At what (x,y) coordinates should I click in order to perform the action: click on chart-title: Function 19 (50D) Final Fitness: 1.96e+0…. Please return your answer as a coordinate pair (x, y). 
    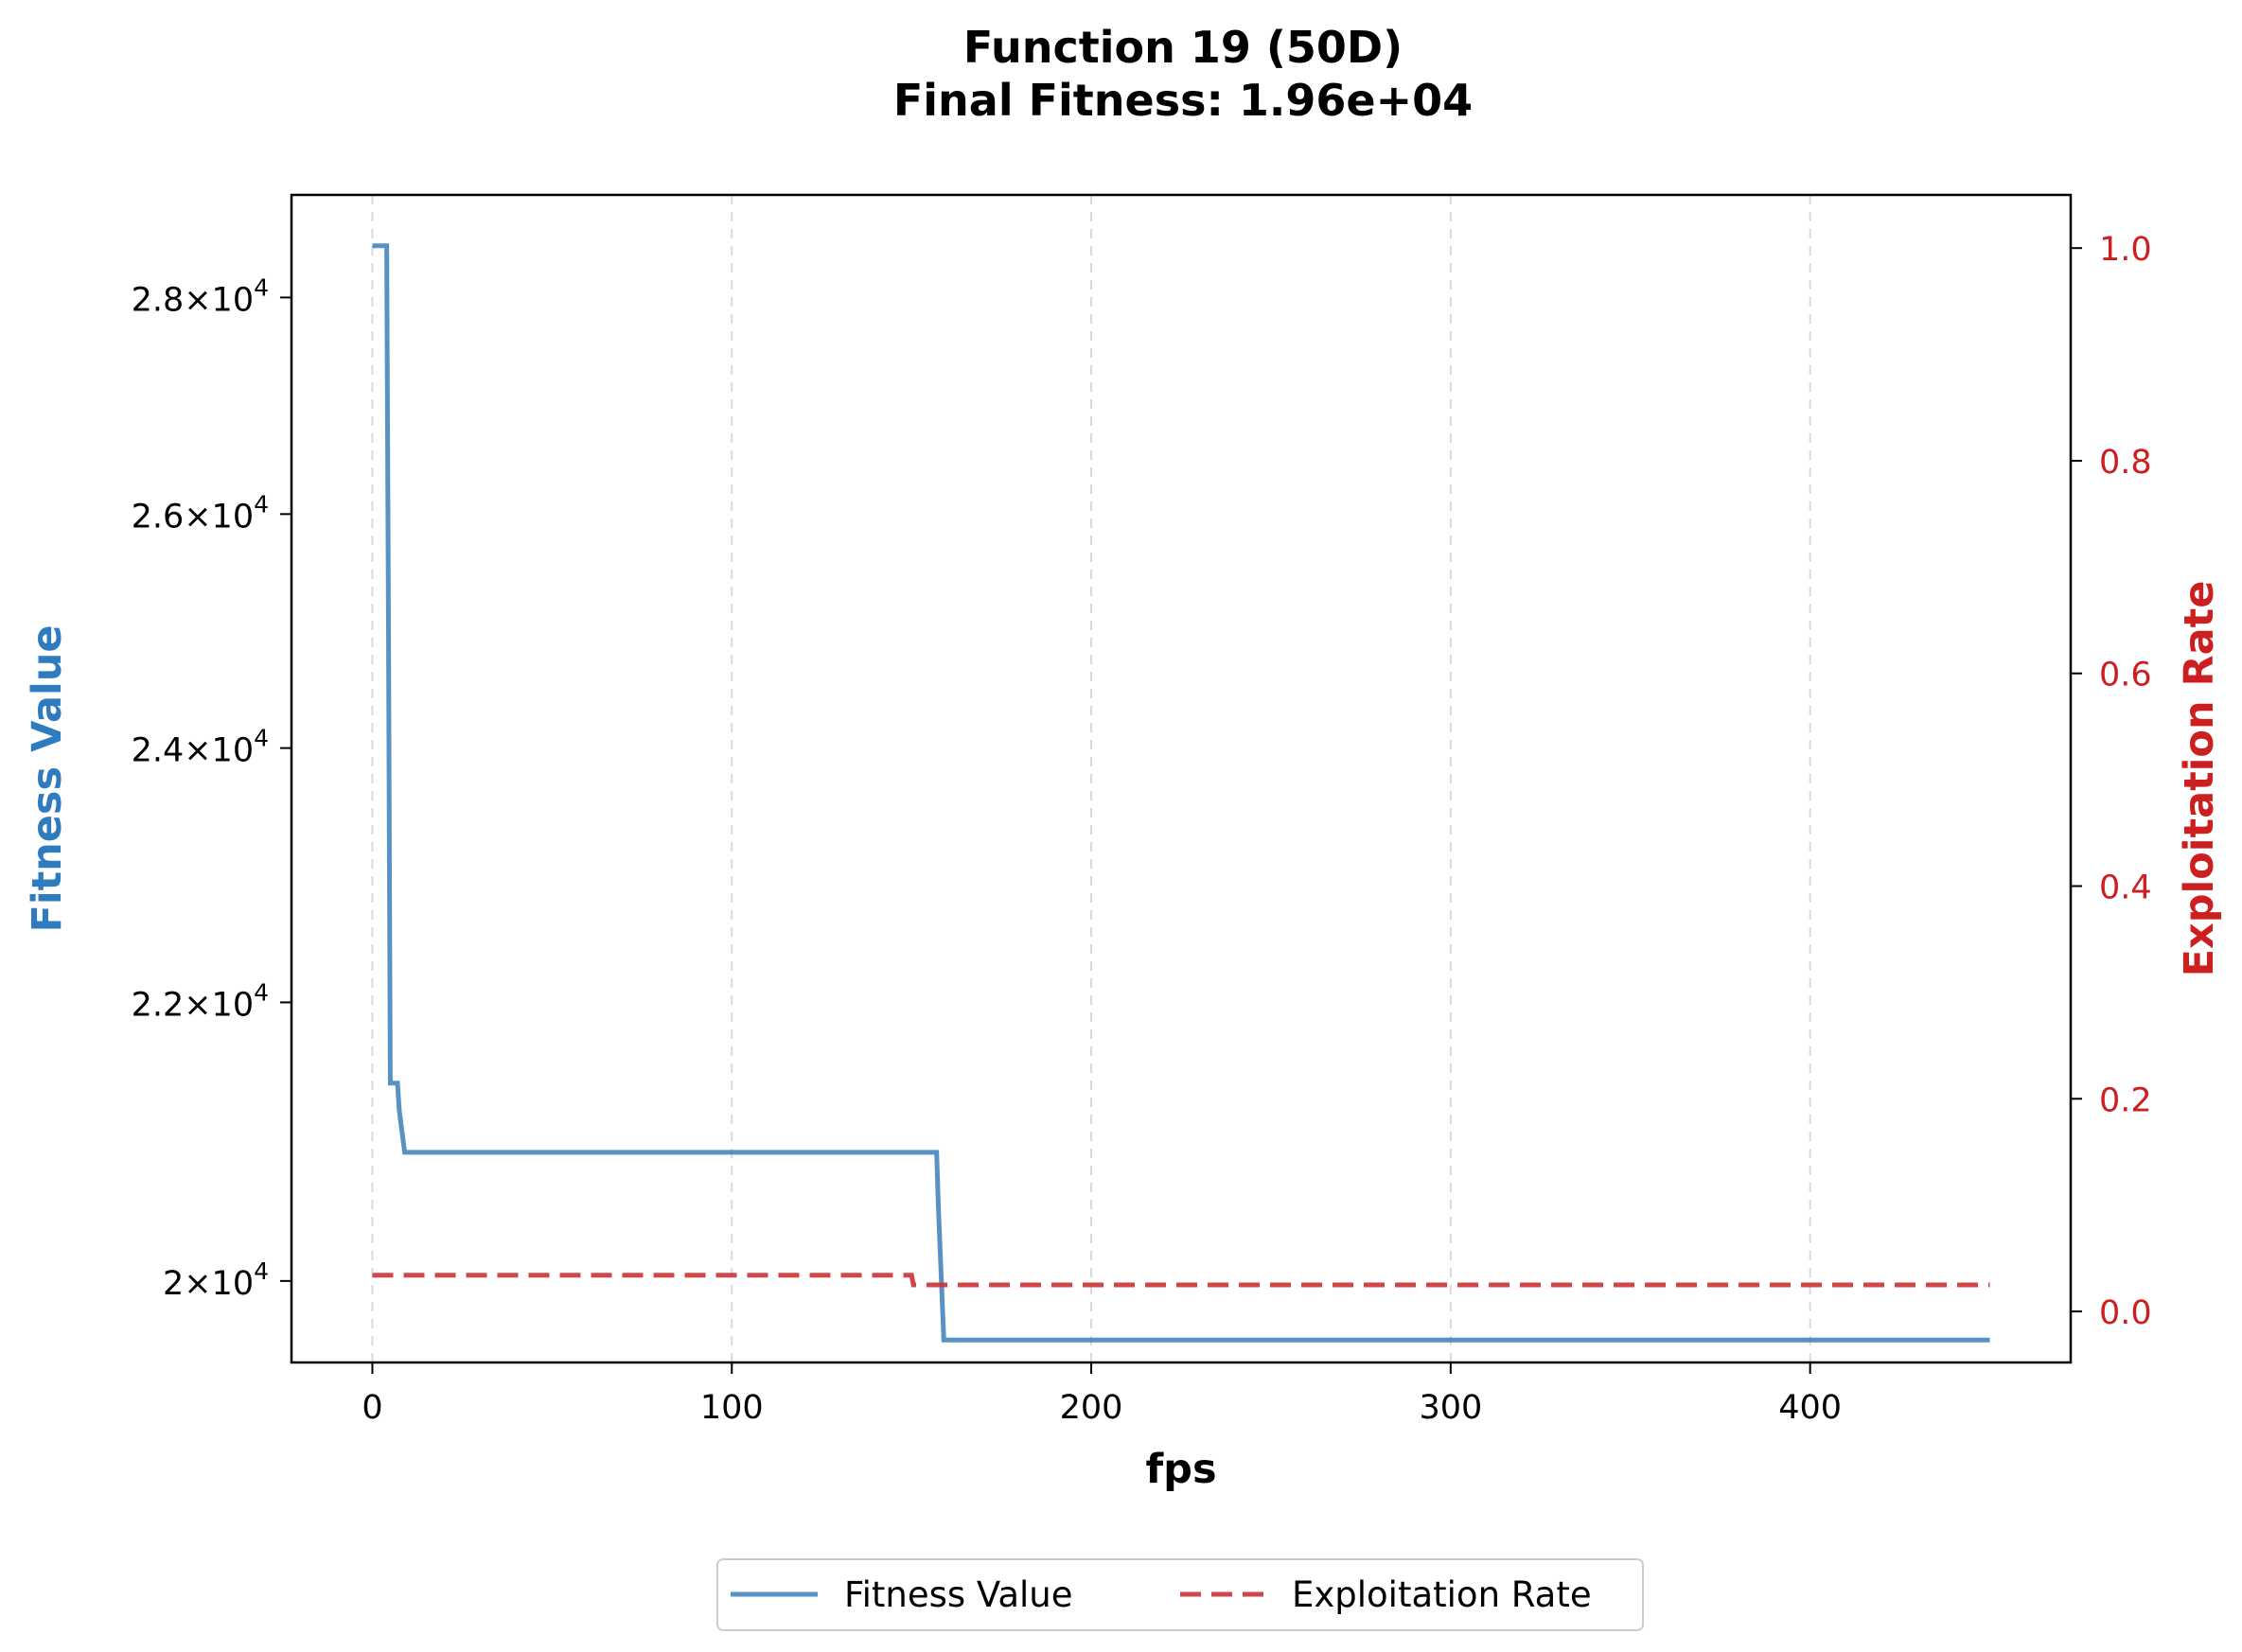
    Looking at the image, I should click on (1183, 74).